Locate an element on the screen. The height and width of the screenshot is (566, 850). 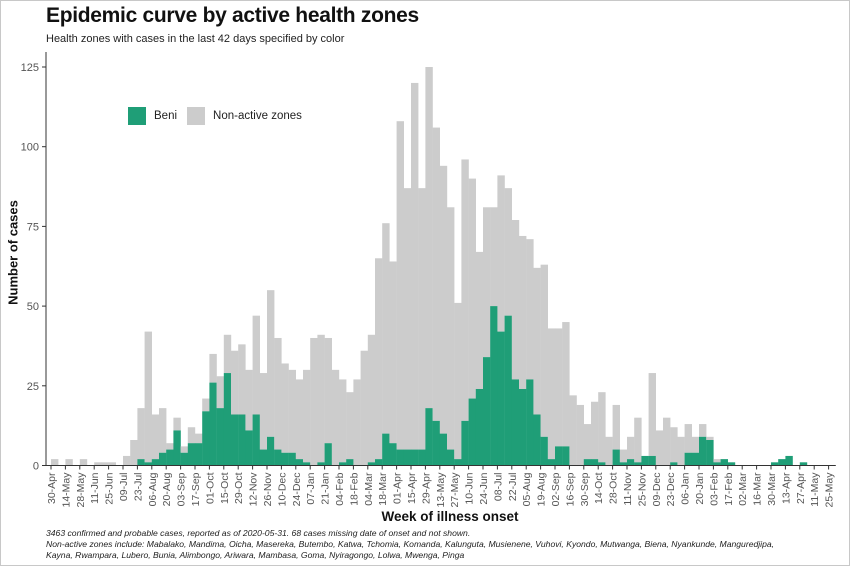
legend-label-beni: Beni is located at coordinates (166, 116).